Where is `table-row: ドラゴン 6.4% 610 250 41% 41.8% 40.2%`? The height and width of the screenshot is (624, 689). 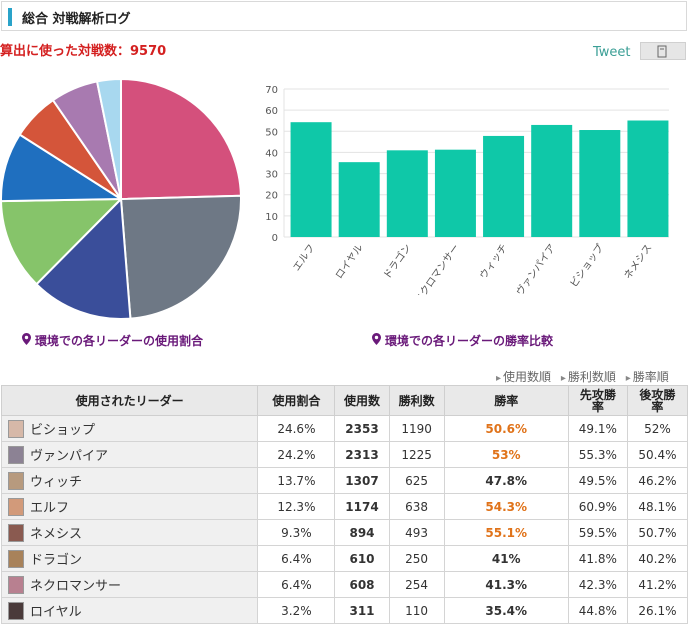
table-row: ドラゴン 6.4% 610 250 41% 41.8% 40.2% is located at coordinates (344, 558).